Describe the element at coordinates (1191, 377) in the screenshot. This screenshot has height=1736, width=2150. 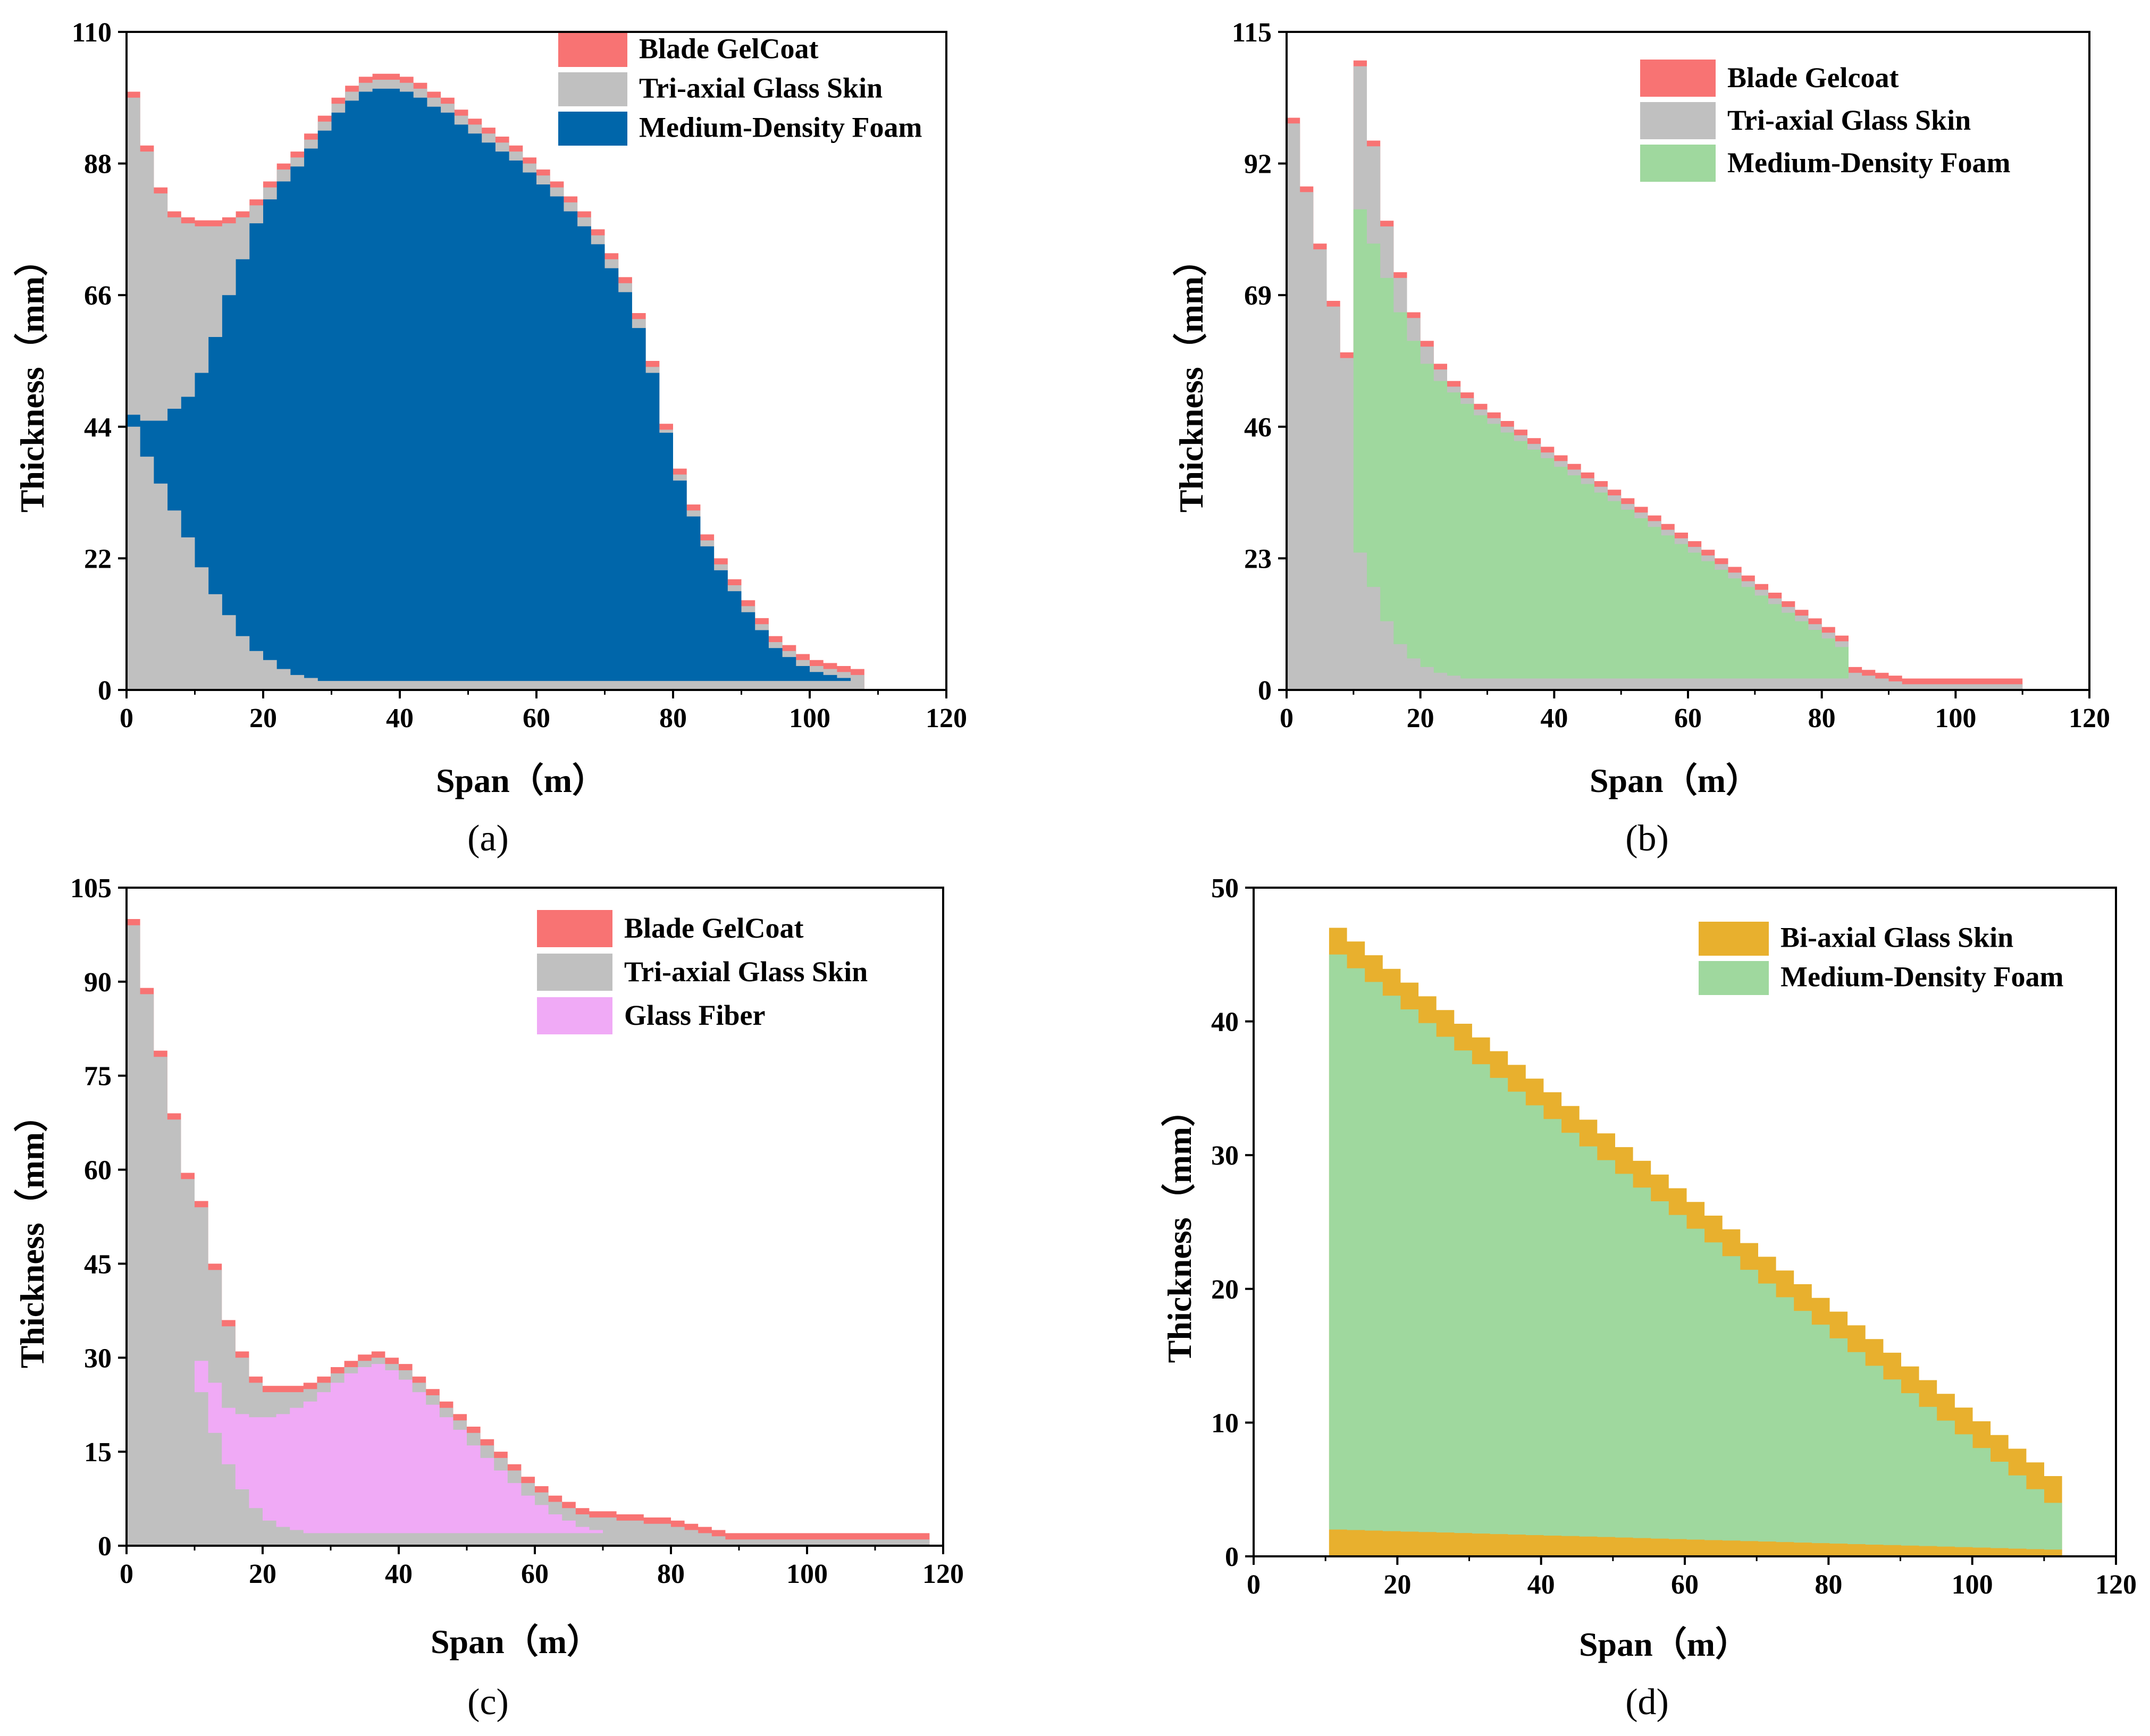
I see `panel-b-ylabel: Thickness（mm）` at that location.